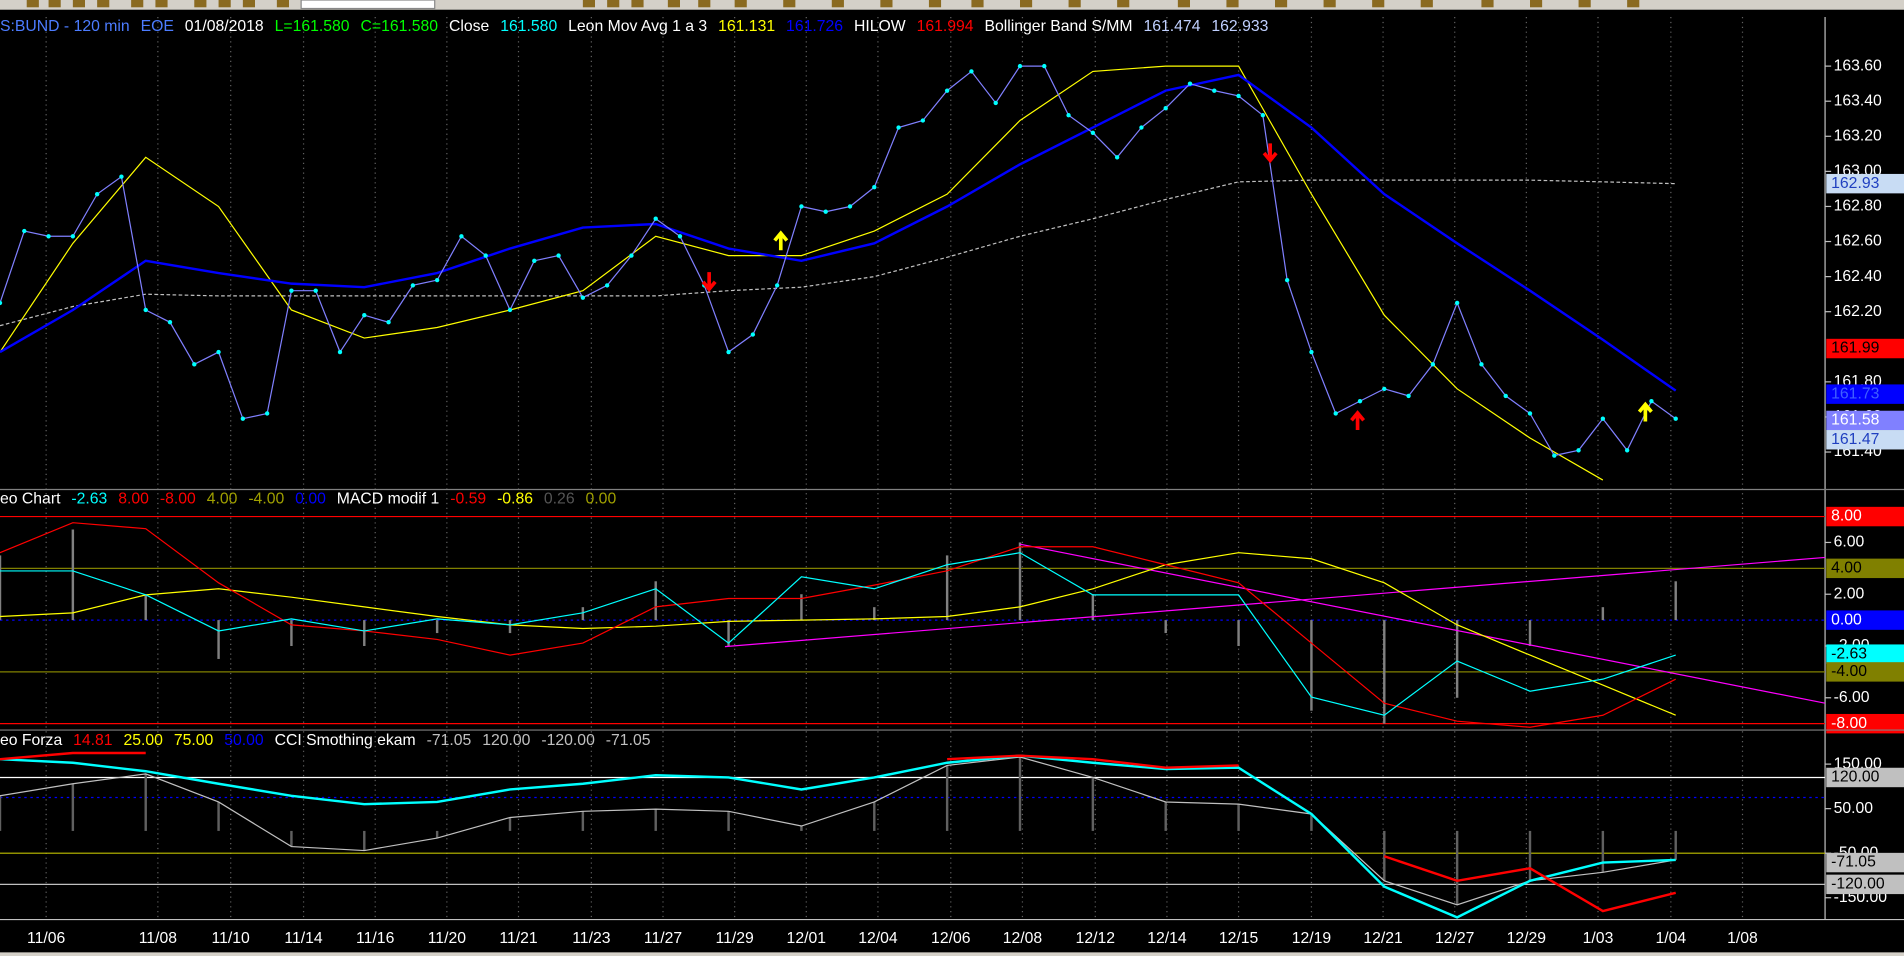 Image resolution: width=1904 pixels, height=956 pixels. What do you see at coordinates (952, 954) in the screenshot?
I see `status-strip` at bounding box center [952, 954].